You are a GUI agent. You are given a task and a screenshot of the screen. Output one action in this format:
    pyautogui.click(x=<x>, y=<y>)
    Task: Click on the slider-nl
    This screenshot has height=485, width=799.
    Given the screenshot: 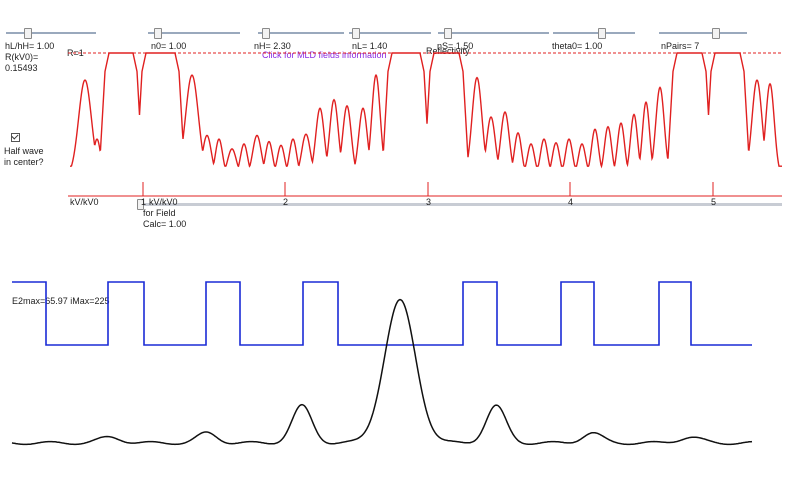 What is the action you would take?
    pyautogui.click(x=390, y=33)
    